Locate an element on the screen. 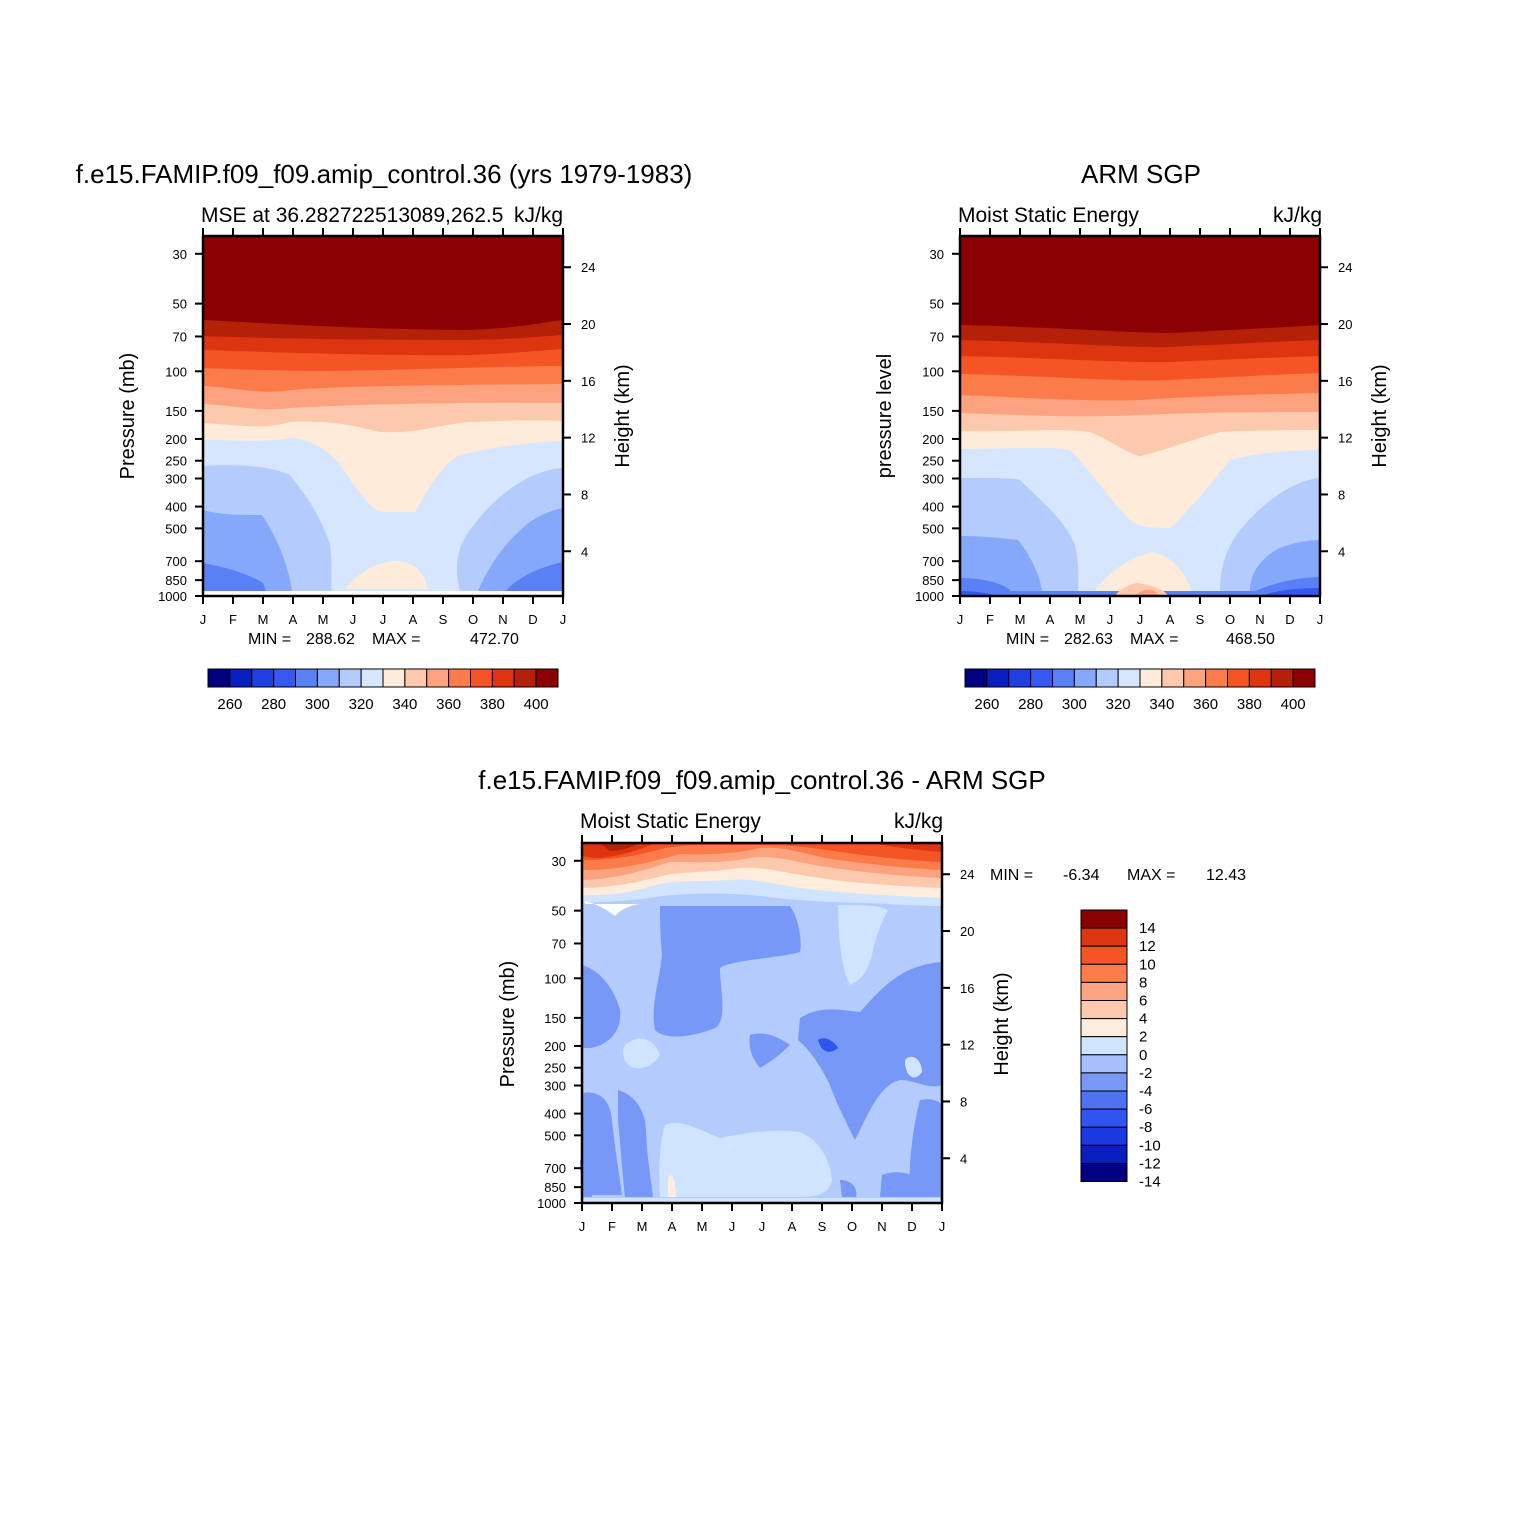  colorbar-label: 400 is located at coordinates (536, 704).